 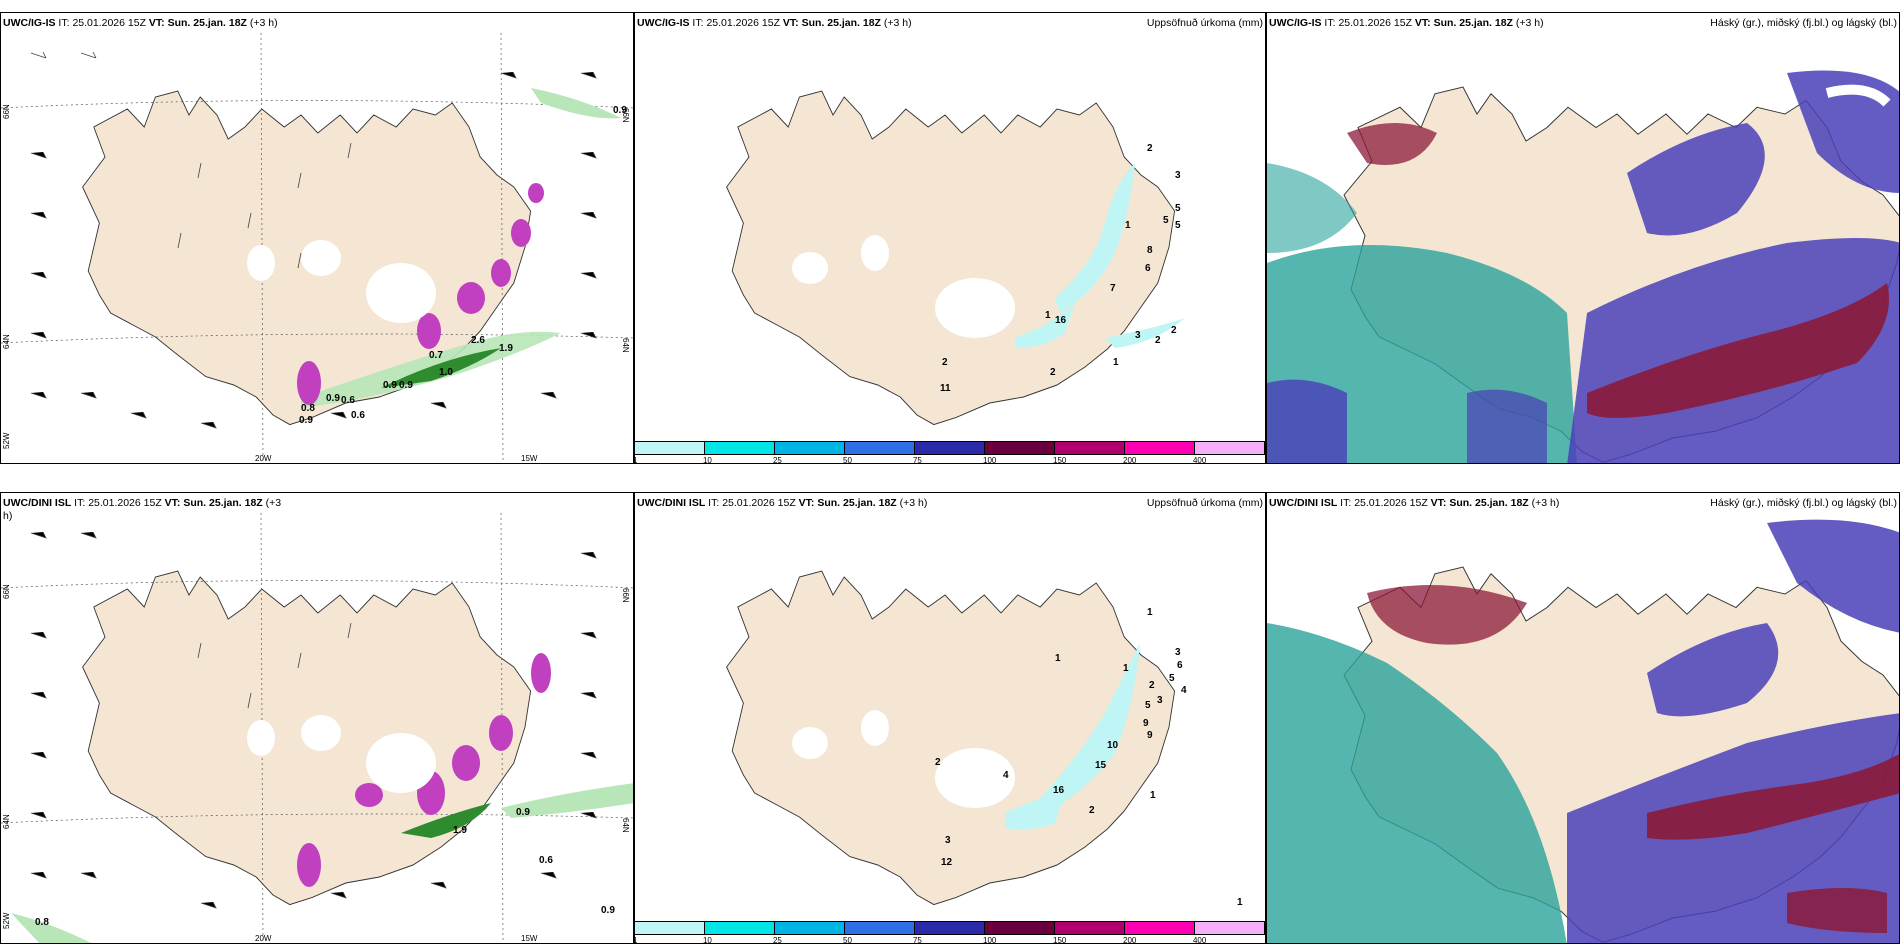 What do you see at coordinates (1113, 288) in the screenshot?
I see `precip-label: 7` at bounding box center [1113, 288].